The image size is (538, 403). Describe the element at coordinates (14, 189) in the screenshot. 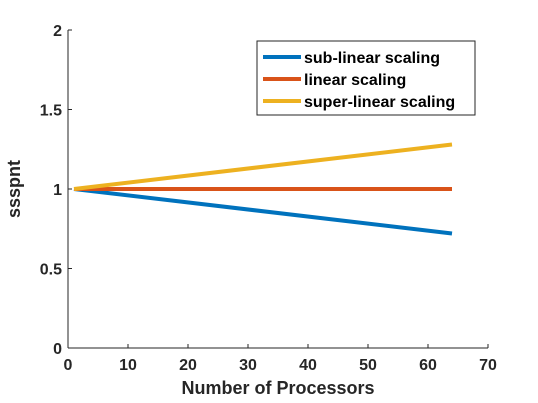

I see `y-axis-label: ssspnt` at that location.